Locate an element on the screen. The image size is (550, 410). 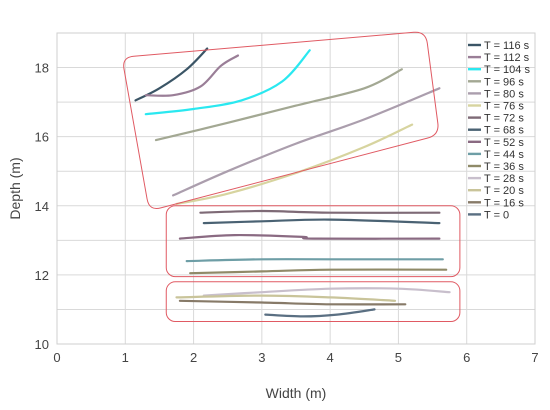
legend-label: T = 80 s is located at coordinates (504, 94).